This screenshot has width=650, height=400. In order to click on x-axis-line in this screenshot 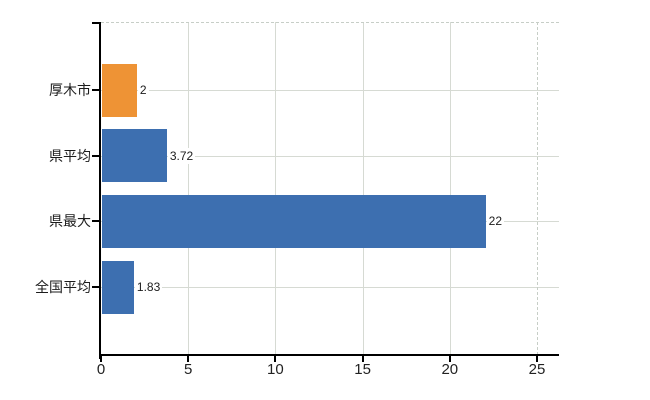, I will do `click(329, 355)`.